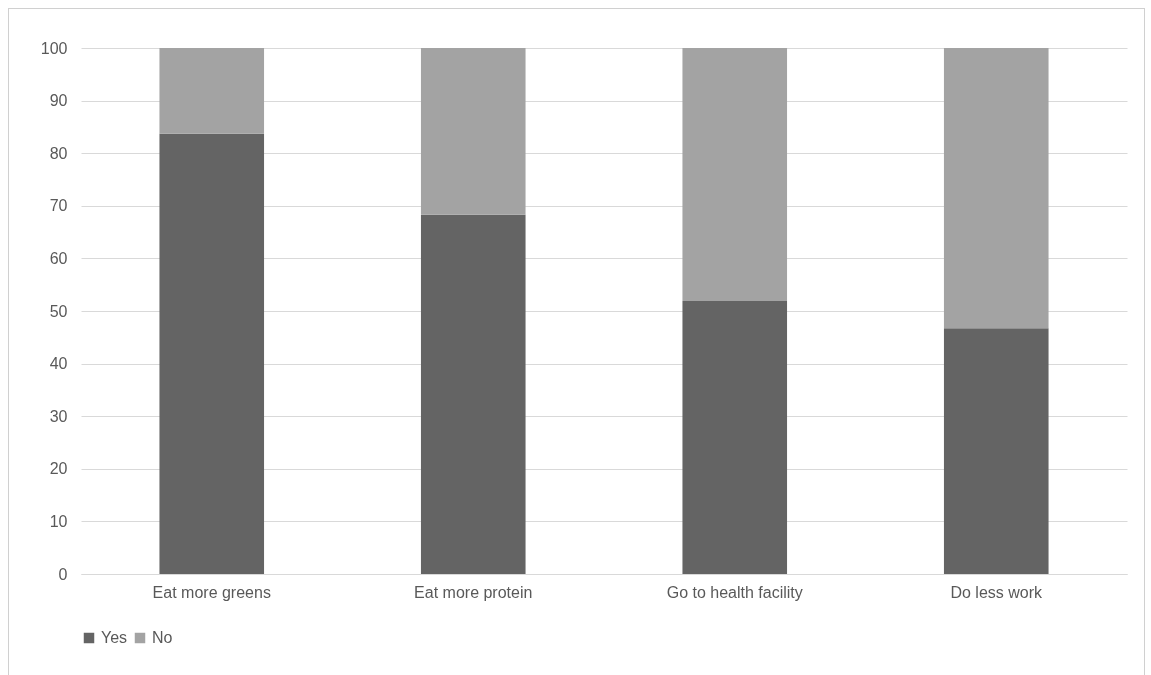 This screenshot has width=1151, height=675. I want to click on y-tick-label: 100, so click(54, 48).